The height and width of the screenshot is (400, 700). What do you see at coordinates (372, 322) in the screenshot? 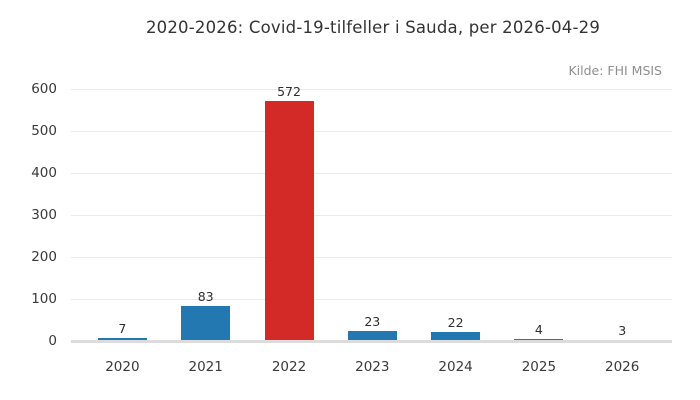
I see `bar-value-label-2023: 23` at bounding box center [372, 322].